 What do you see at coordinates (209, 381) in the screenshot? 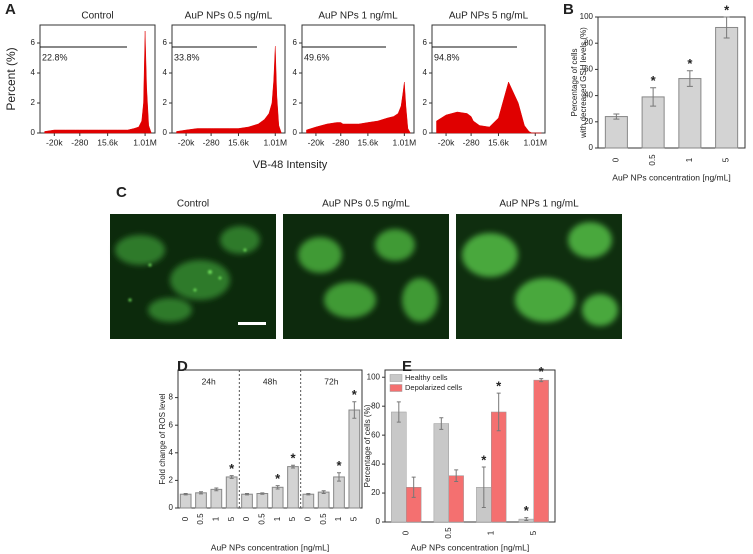
I see `group-label: 24h` at bounding box center [209, 381].